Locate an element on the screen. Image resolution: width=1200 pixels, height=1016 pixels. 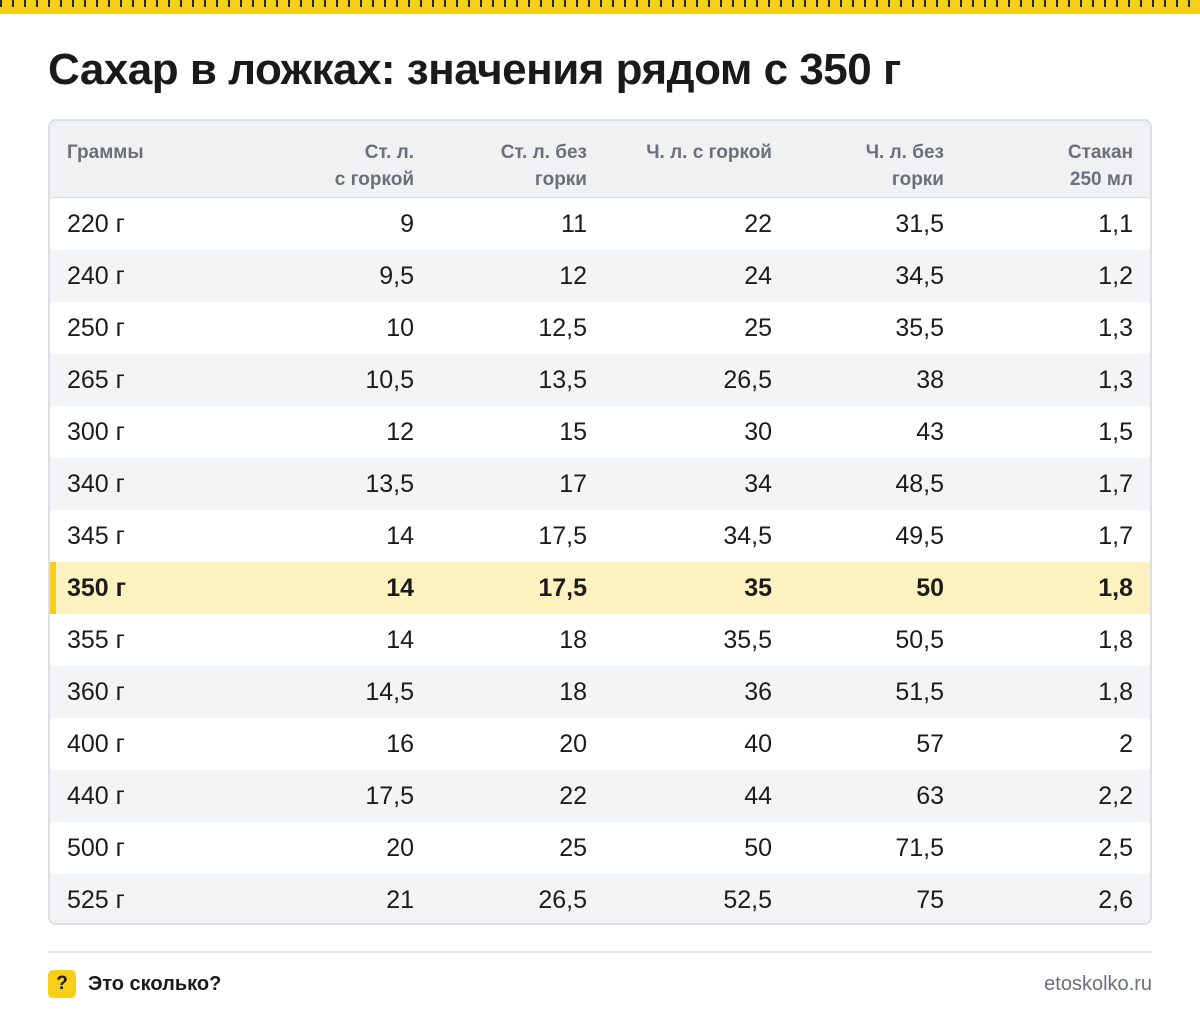
cell-grams: 220 г is located at coordinates (96, 224).